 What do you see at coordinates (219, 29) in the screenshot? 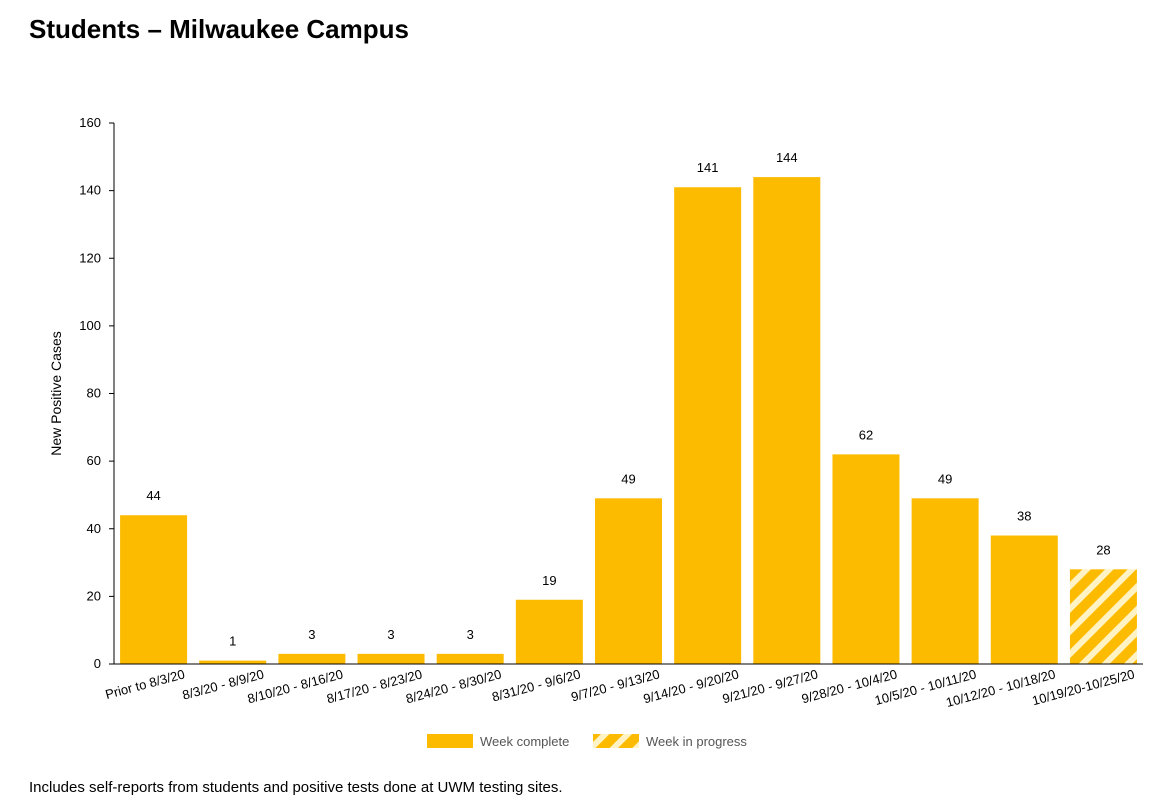
I see `page-title: Students – Milwaukee Campus` at bounding box center [219, 29].